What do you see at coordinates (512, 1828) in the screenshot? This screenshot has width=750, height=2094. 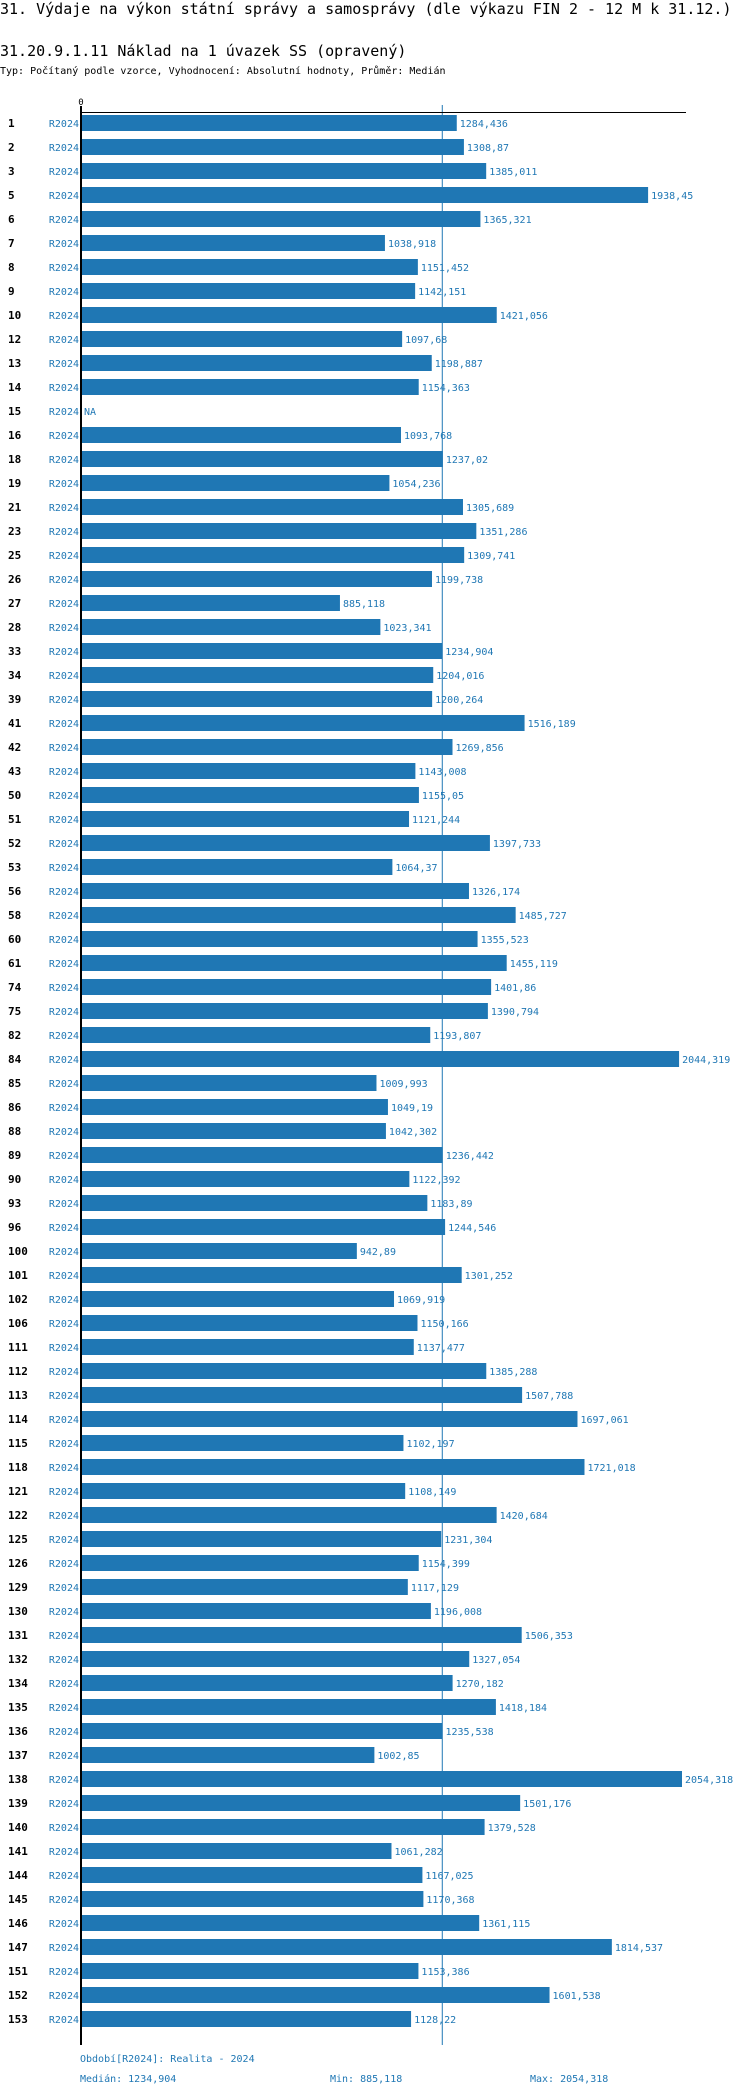 I see `value-label: 1379,528` at bounding box center [512, 1828].